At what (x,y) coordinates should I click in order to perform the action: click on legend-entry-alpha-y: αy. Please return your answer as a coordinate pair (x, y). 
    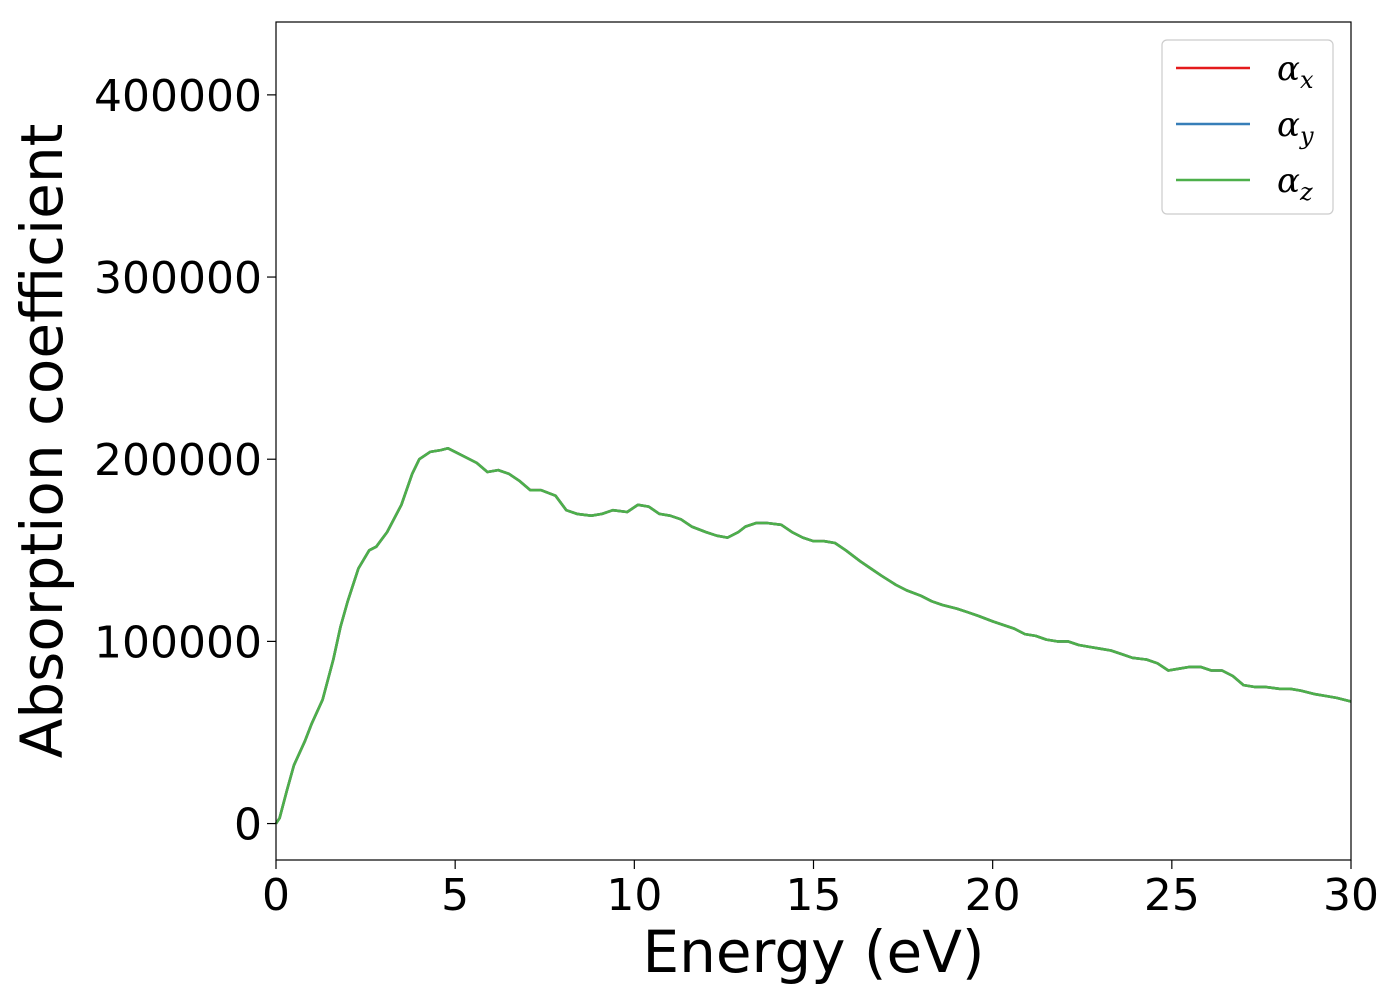
    Looking at the image, I should click on (1245, 127).